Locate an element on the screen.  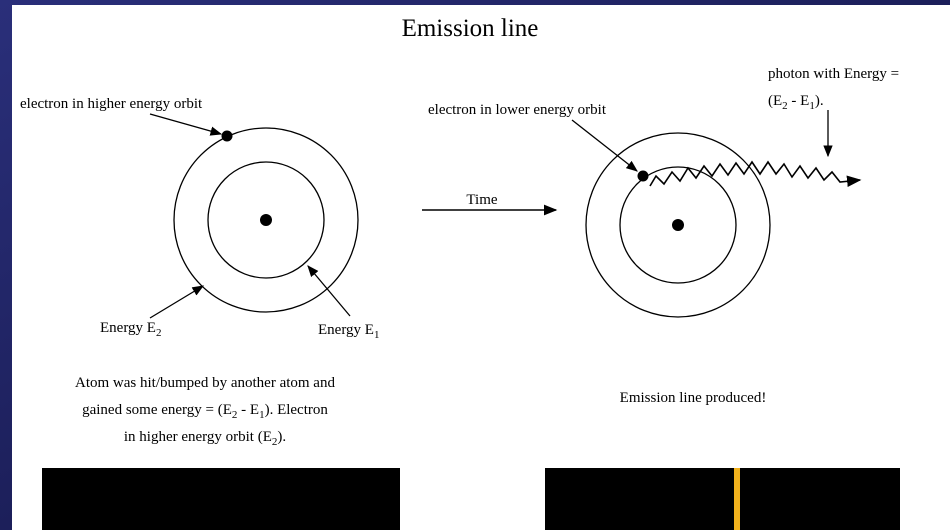
electron-label: electron in higher energy orbit is located at coordinates (111, 104).